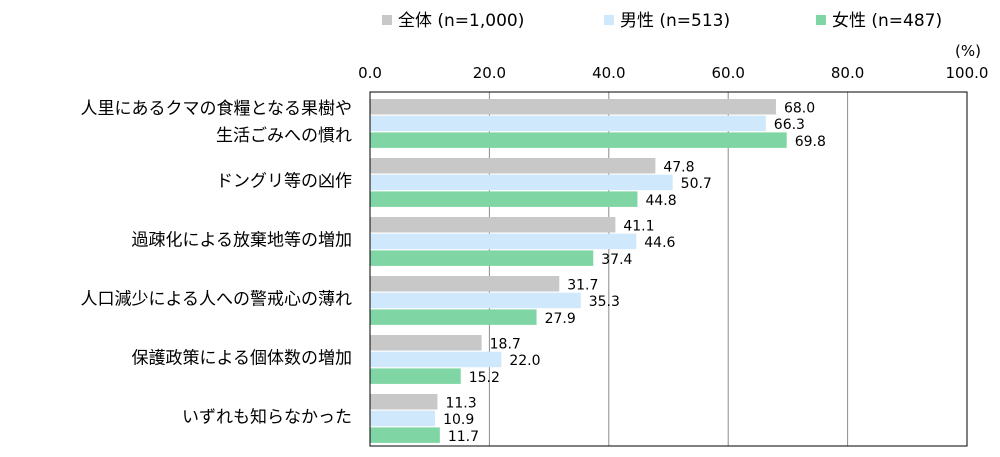  I want to click on value-label: 66.3, so click(789, 125).